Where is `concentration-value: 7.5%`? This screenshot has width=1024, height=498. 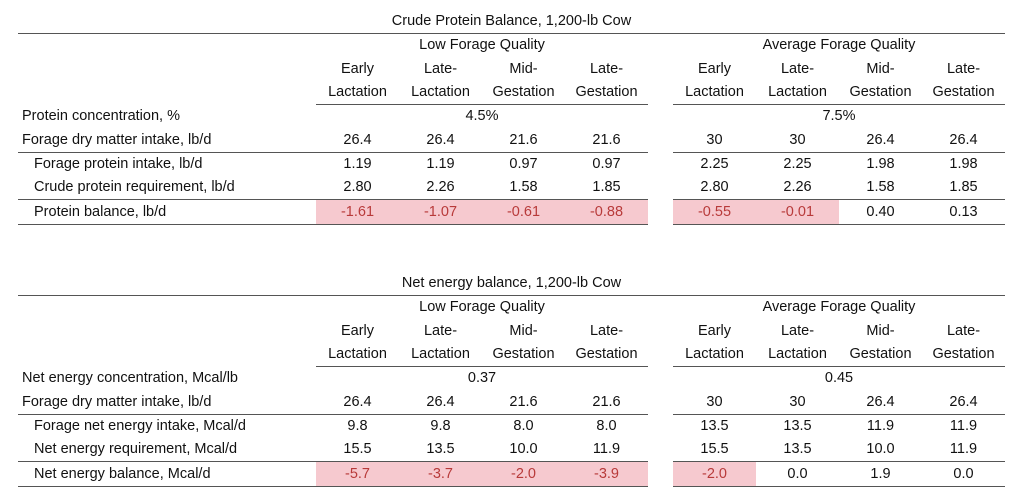
concentration-value: 7.5% is located at coordinates (839, 116).